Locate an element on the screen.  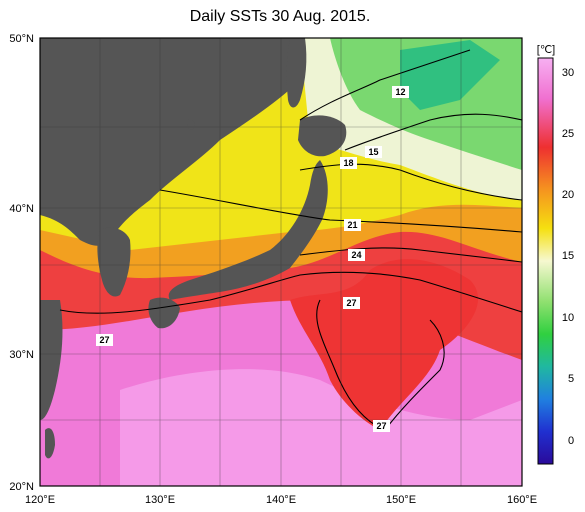
contour-label-text: 24 is located at coordinates (356, 255).